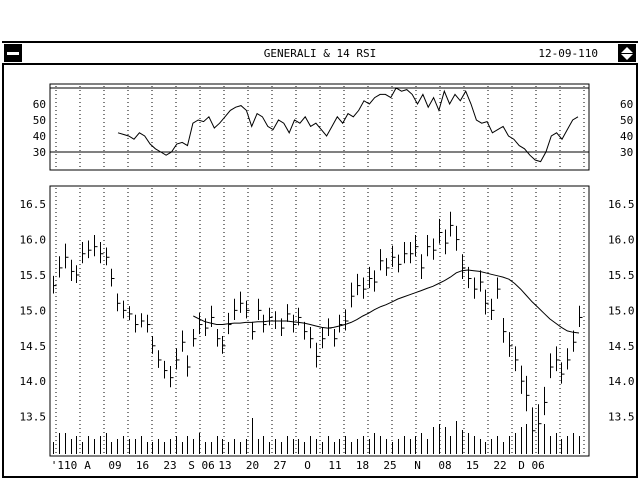 This screenshot has height=480, width=640. Describe the element at coordinates (224, 465) in the screenshot. I see `x-tick-label: 13` at that location.